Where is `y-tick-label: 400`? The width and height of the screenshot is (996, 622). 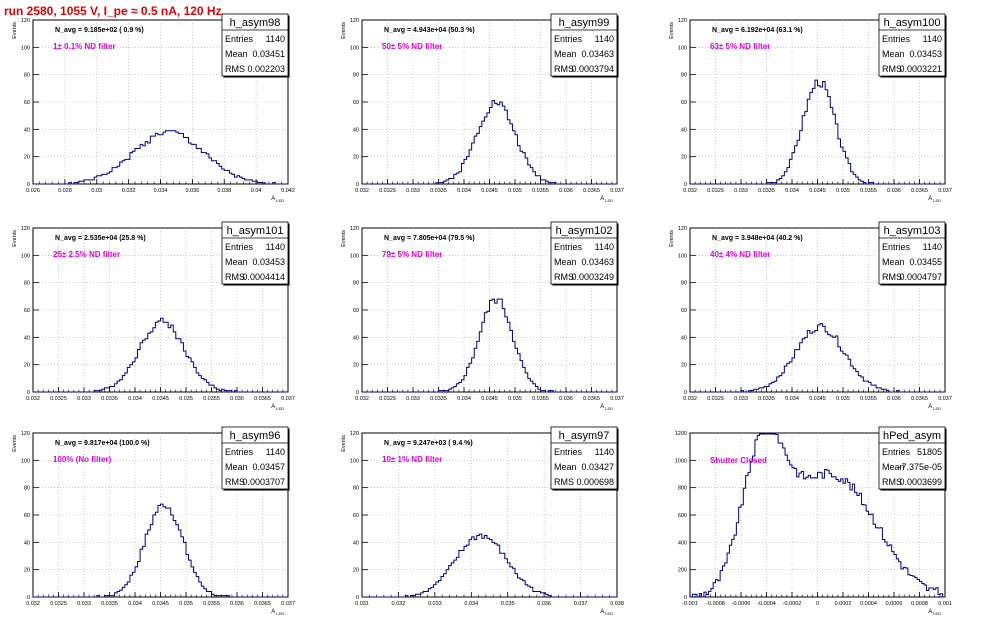 y-tick-label: 400 is located at coordinates (682, 543).